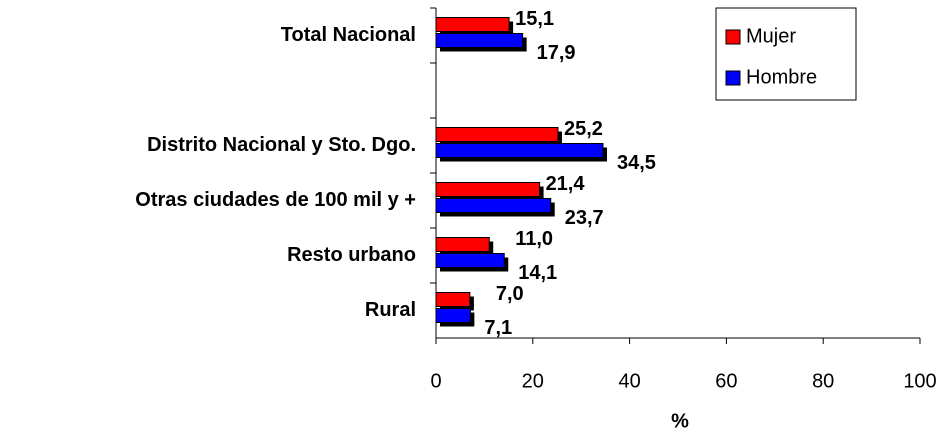 This screenshot has height=434, width=946. I want to click on x-tick-label: 100, so click(919, 381).